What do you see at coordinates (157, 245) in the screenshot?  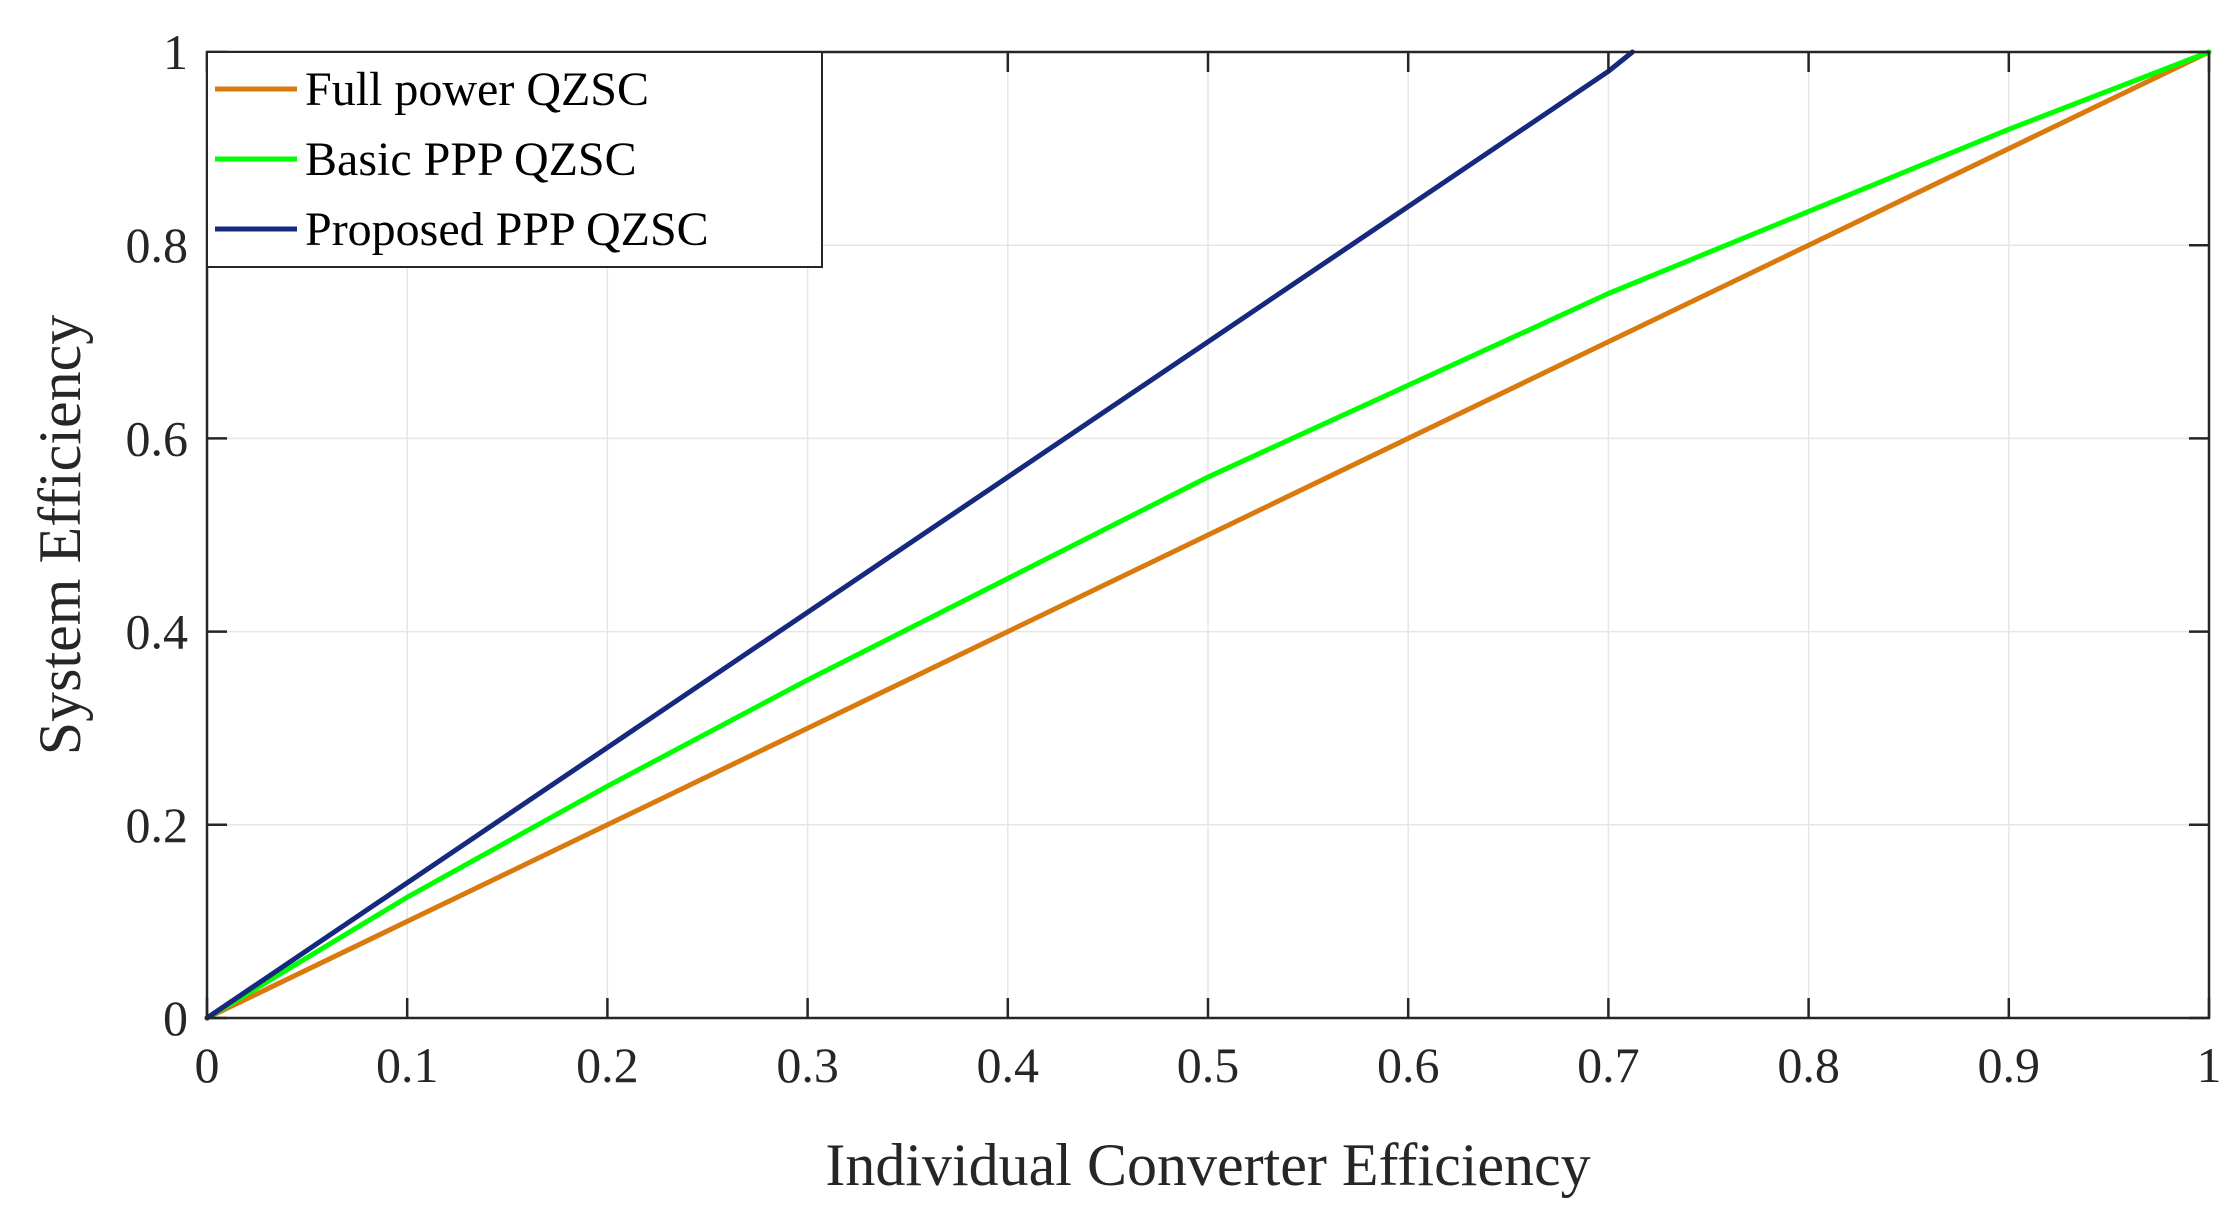 I see `y-tick-label: 0.8` at bounding box center [157, 245].